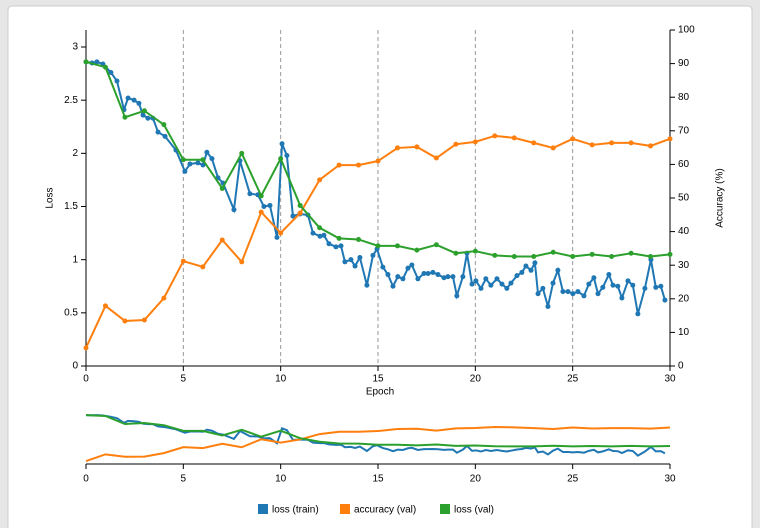 The image size is (760, 528). What do you see at coordinates (378, 379) in the screenshot?
I see `x-tick-label: 15` at bounding box center [378, 379].